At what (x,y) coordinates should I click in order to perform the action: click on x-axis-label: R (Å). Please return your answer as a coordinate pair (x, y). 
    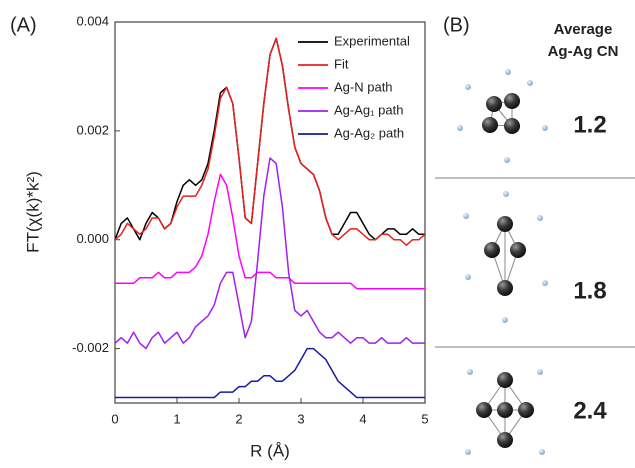
    Looking at the image, I should click on (270, 450).